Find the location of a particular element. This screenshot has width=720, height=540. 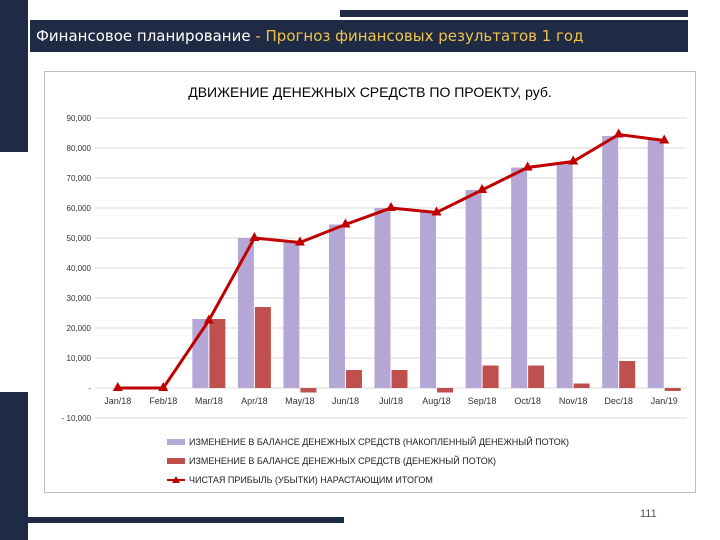

top-accent-line is located at coordinates (514, 13).